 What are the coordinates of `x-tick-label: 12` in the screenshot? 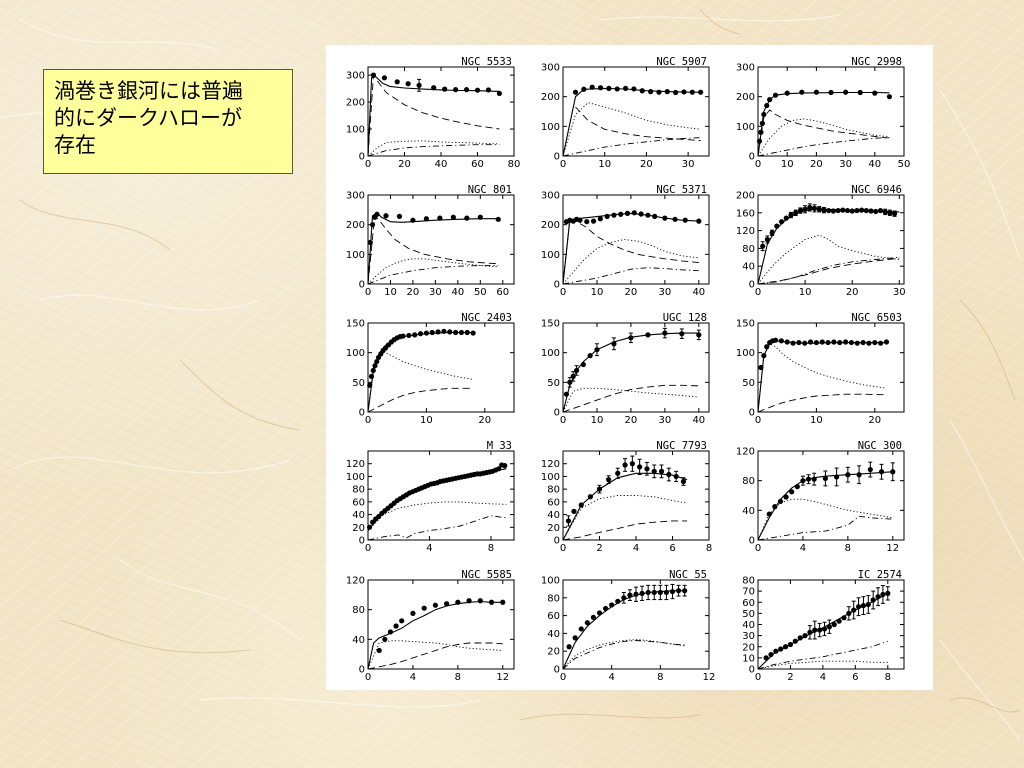 It's located at (502, 677).